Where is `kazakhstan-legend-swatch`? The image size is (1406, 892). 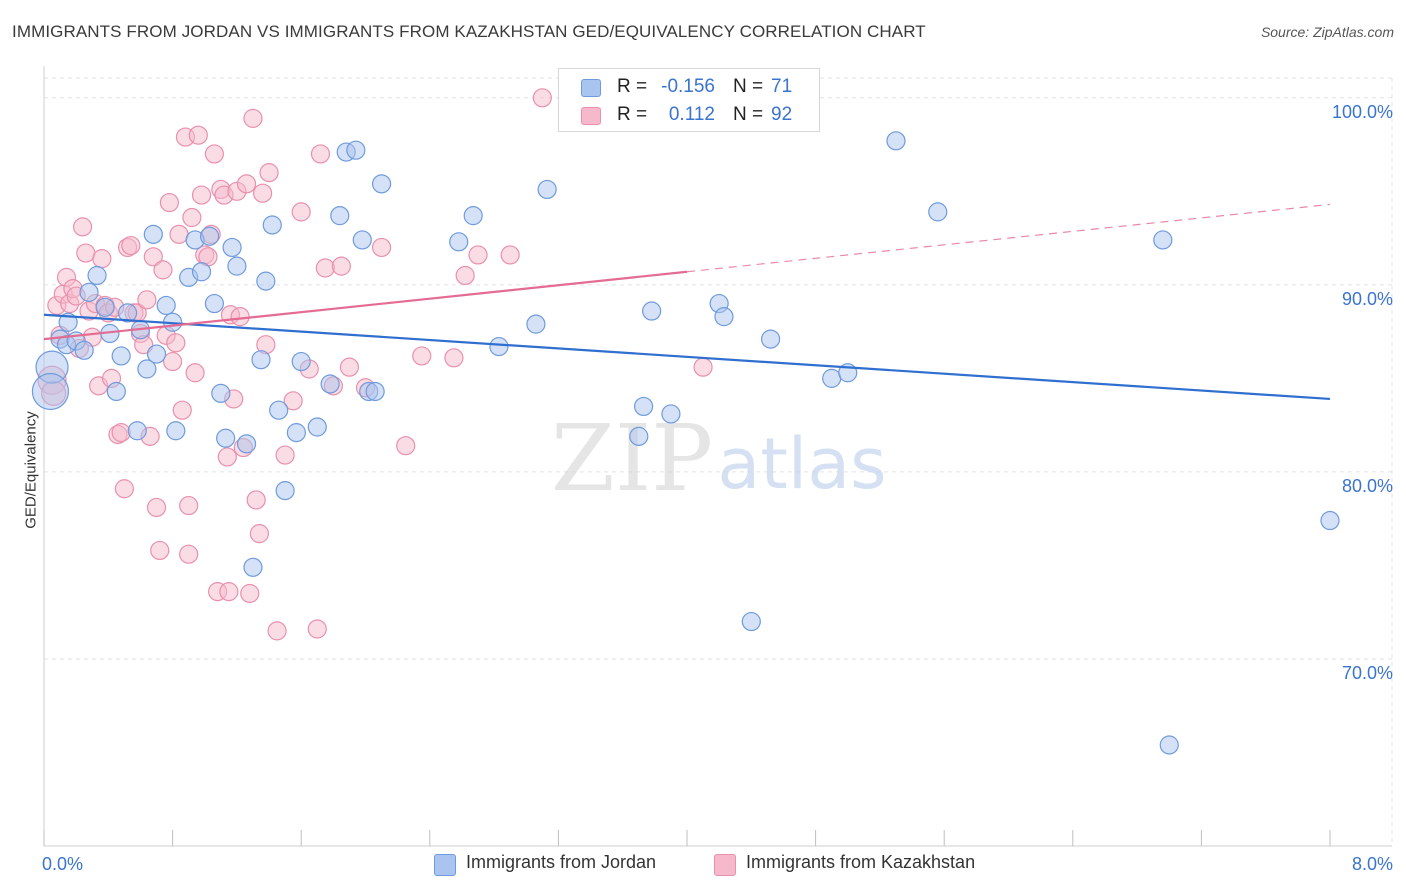
kazakhstan-legend-swatch is located at coordinates (725, 865).